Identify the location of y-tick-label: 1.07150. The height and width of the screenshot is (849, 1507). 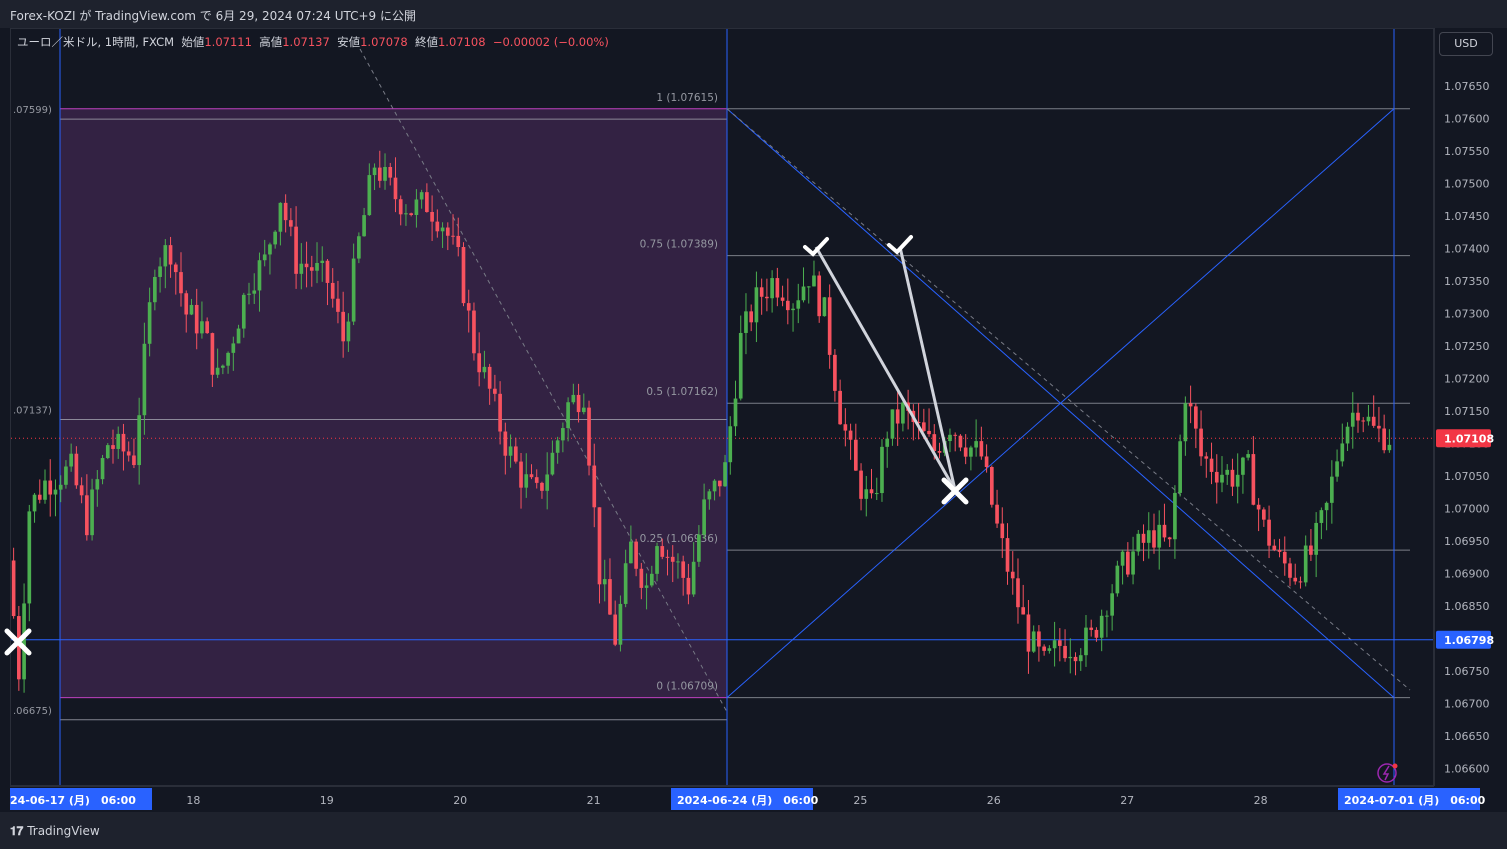
(1467, 411).